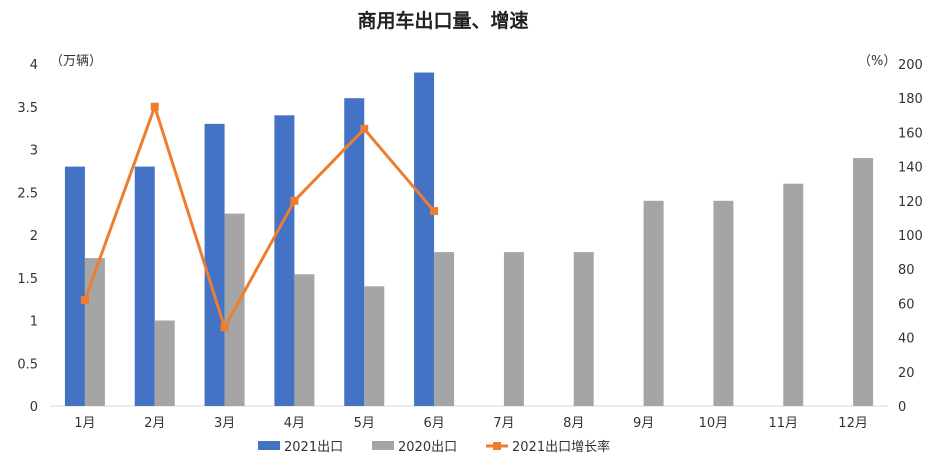 This screenshot has height=460, width=925. I want to click on legend-marker, so click(497, 446).